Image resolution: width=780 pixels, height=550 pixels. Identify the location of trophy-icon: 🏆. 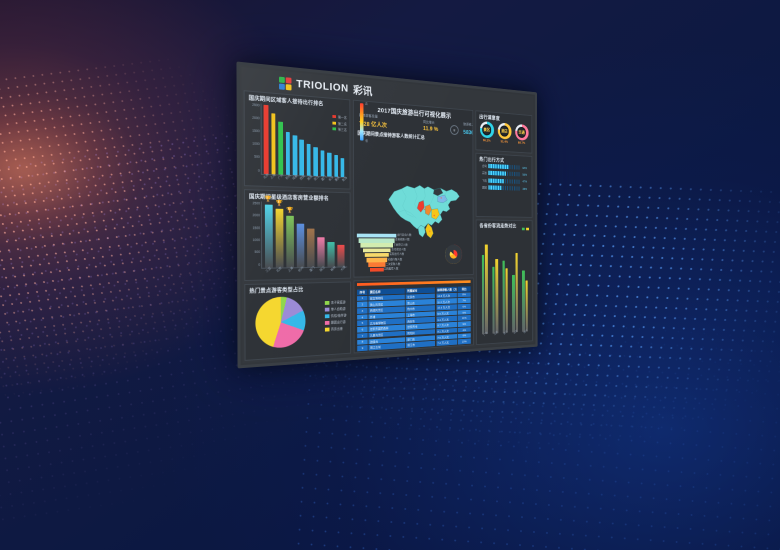
(290, 211).